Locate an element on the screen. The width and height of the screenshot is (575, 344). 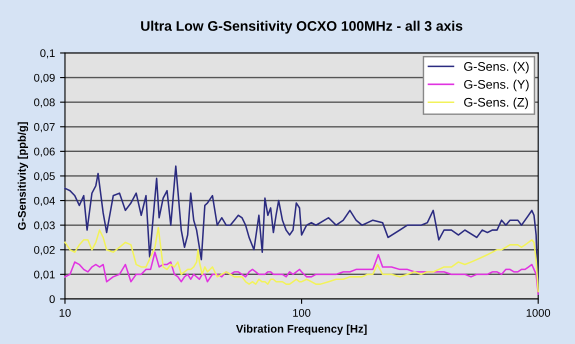
y-tick-label: 0,08 is located at coordinates (44, 103).